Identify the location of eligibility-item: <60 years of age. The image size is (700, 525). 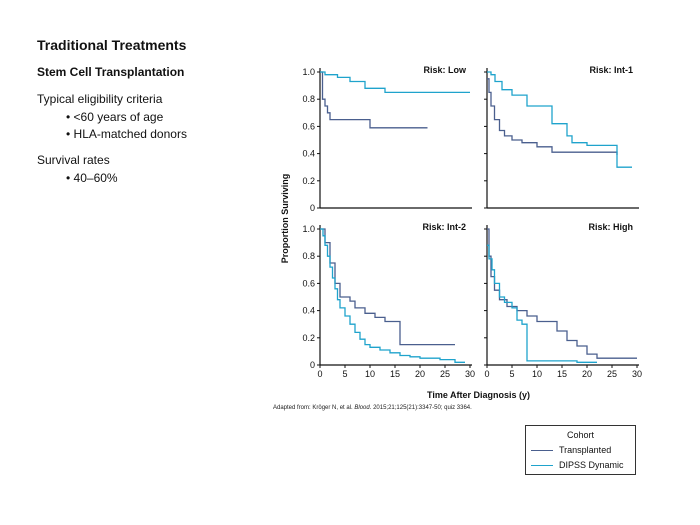
(126, 117).